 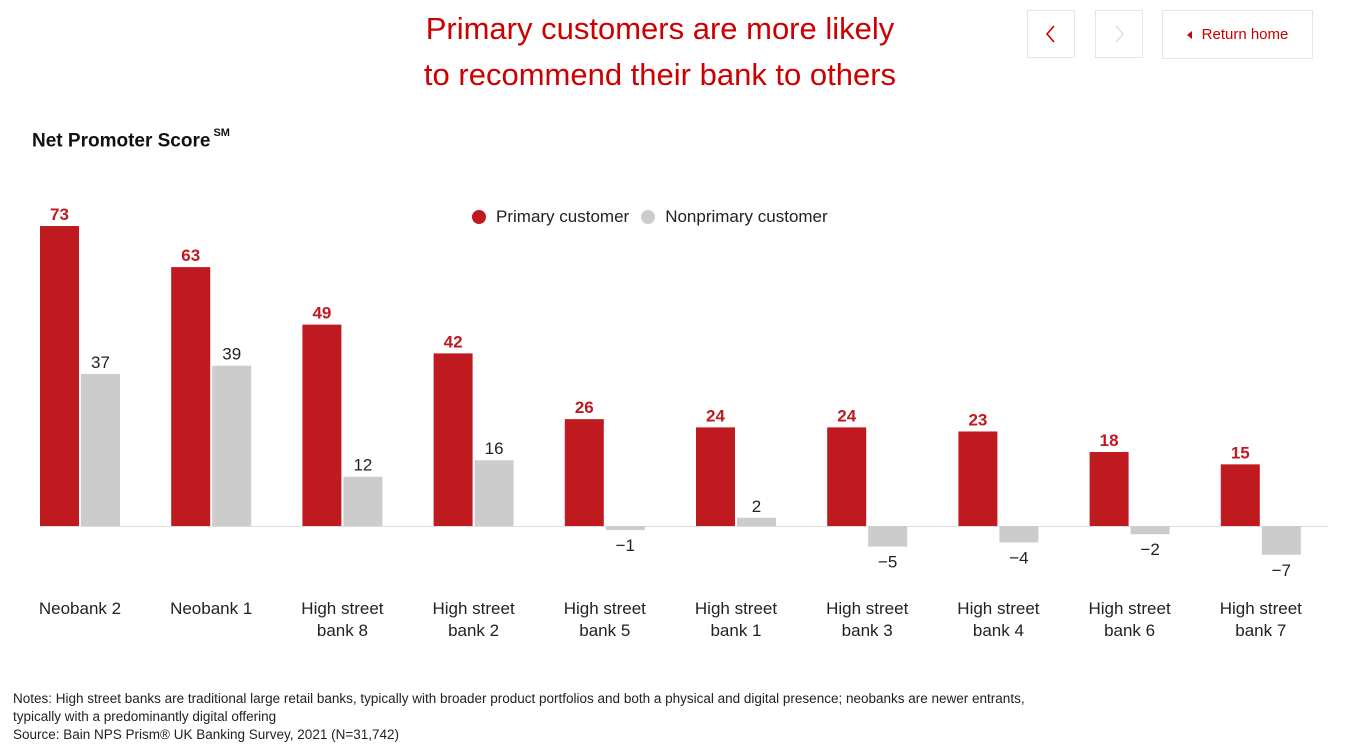 I want to click on chart-title: Net Promoter Score SM, so click(x=131, y=139).